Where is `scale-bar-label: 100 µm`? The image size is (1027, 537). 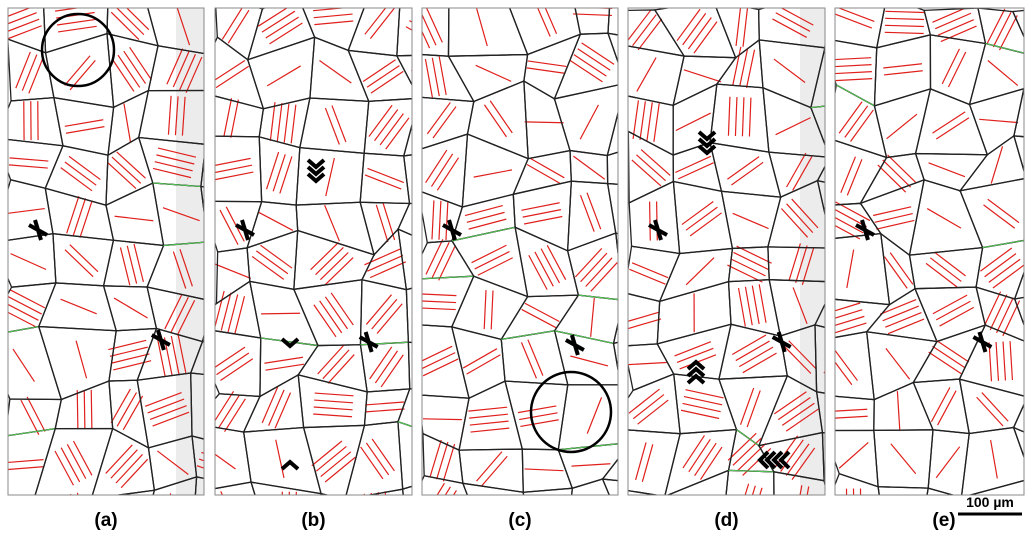
scale-bar-label: 100 µm is located at coordinates (990, 502).